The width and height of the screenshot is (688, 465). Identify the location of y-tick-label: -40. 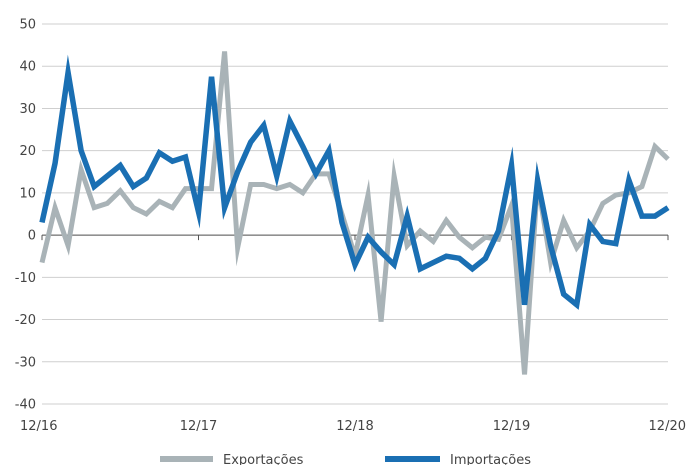
(25, 405).